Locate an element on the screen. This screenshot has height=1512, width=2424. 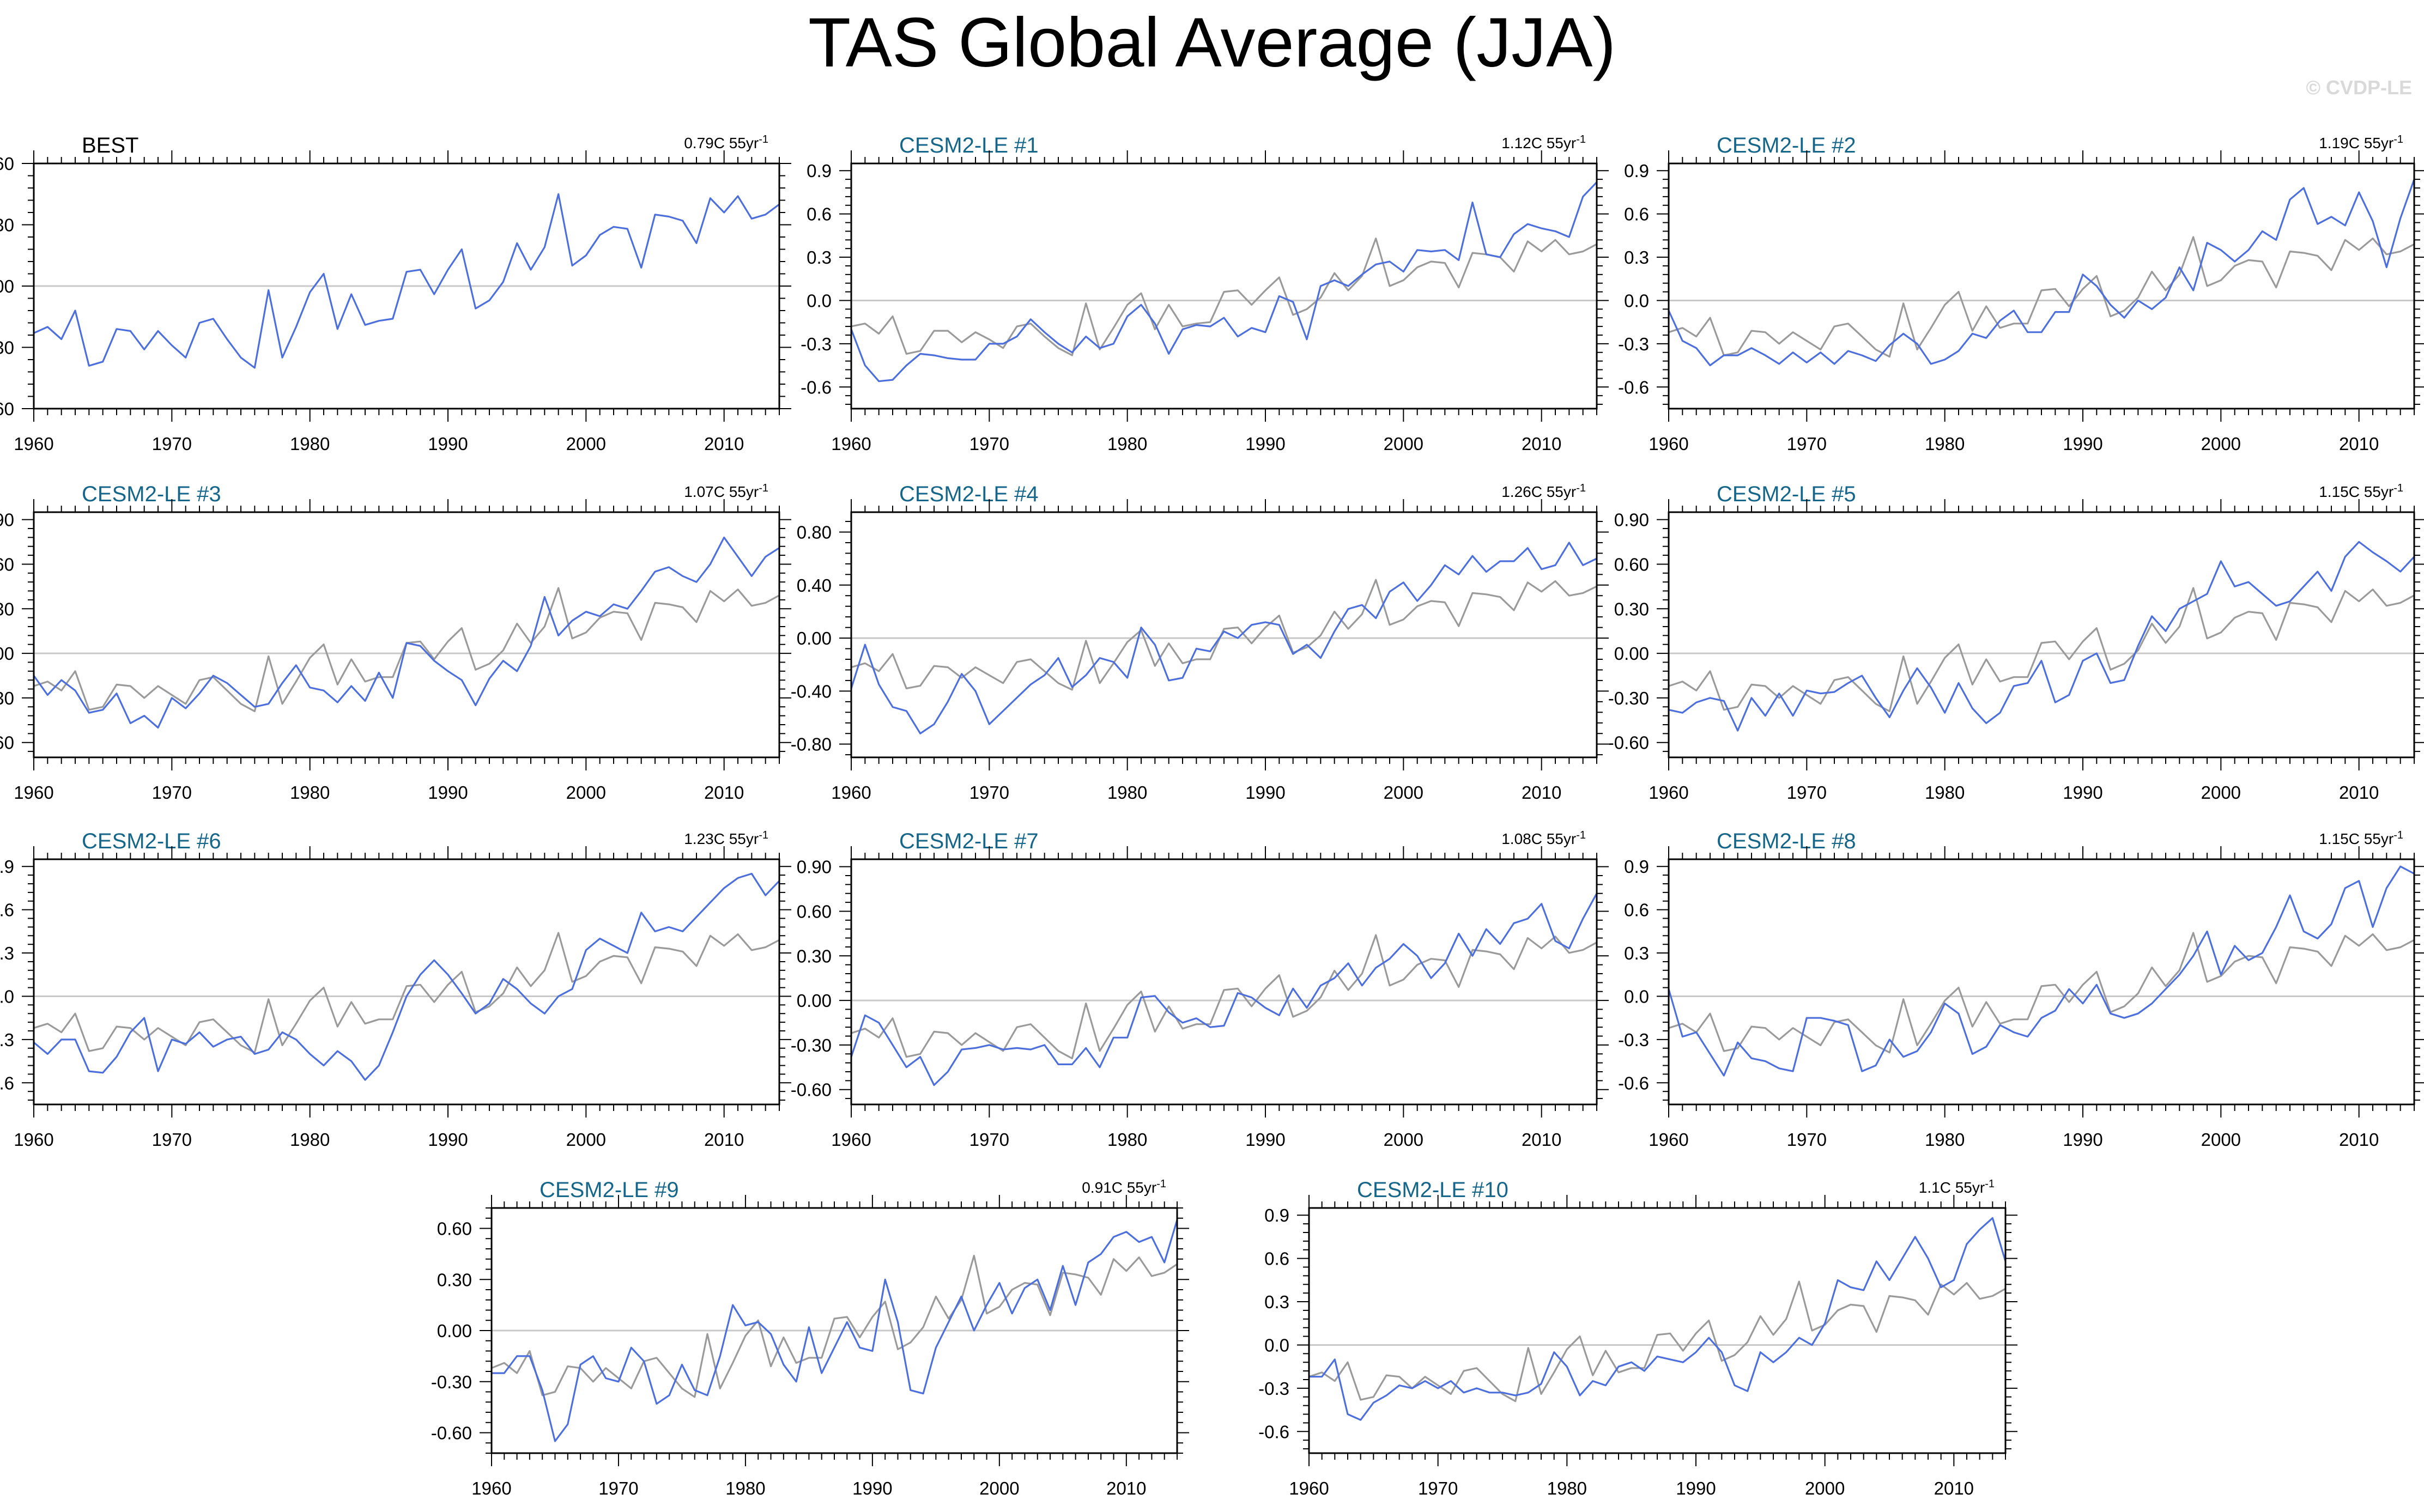
y-tick-label: -0.6 is located at coordinates (7, 1083).